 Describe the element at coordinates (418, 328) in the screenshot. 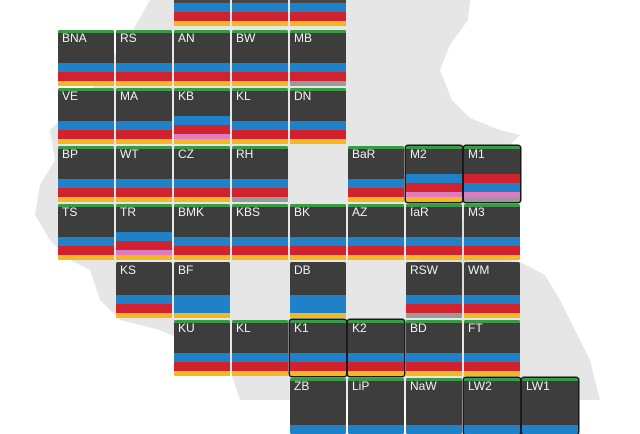

I see `tile-label: BD` at that location.